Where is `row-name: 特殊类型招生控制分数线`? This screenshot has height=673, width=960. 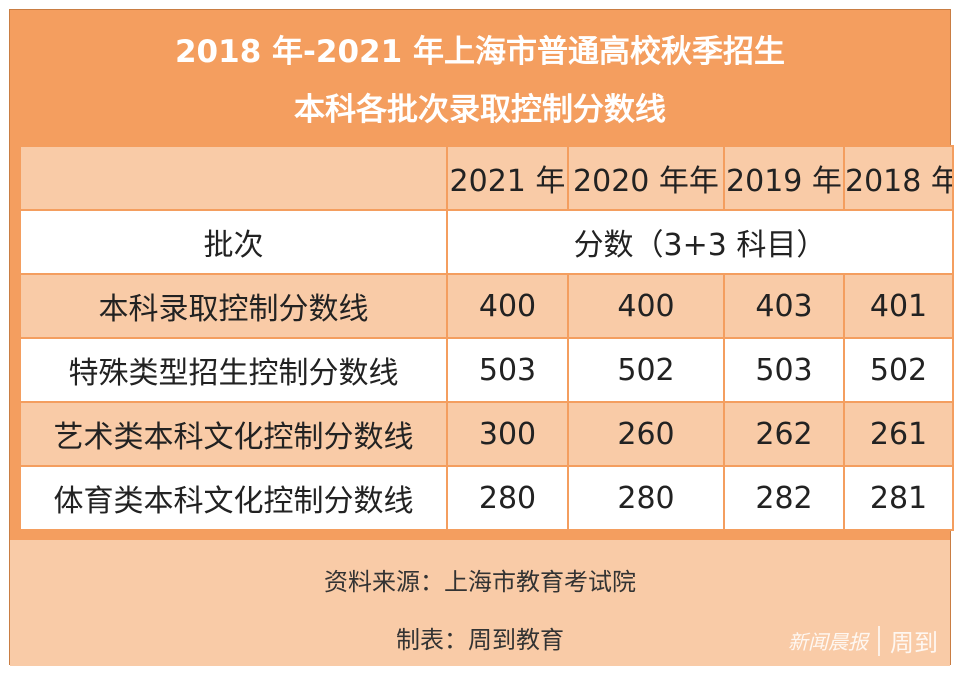 row-name: 特殊类型招生控制分数线 is located at coordinates (233, 370).